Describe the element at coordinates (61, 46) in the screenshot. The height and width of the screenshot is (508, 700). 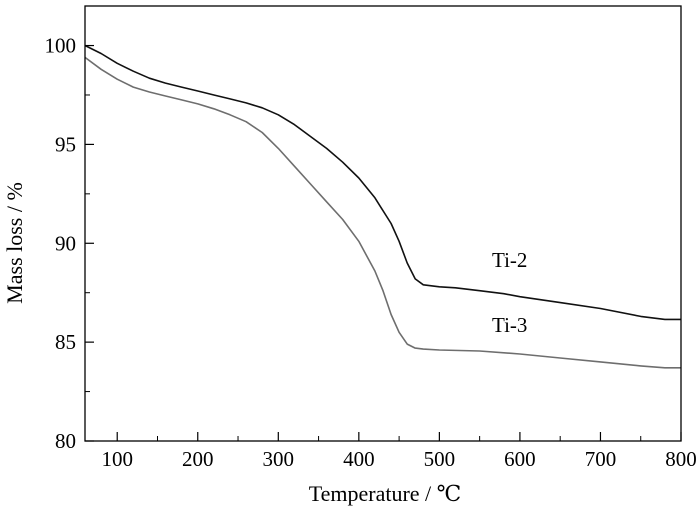
I see `y-tick-label: 100` at that location.